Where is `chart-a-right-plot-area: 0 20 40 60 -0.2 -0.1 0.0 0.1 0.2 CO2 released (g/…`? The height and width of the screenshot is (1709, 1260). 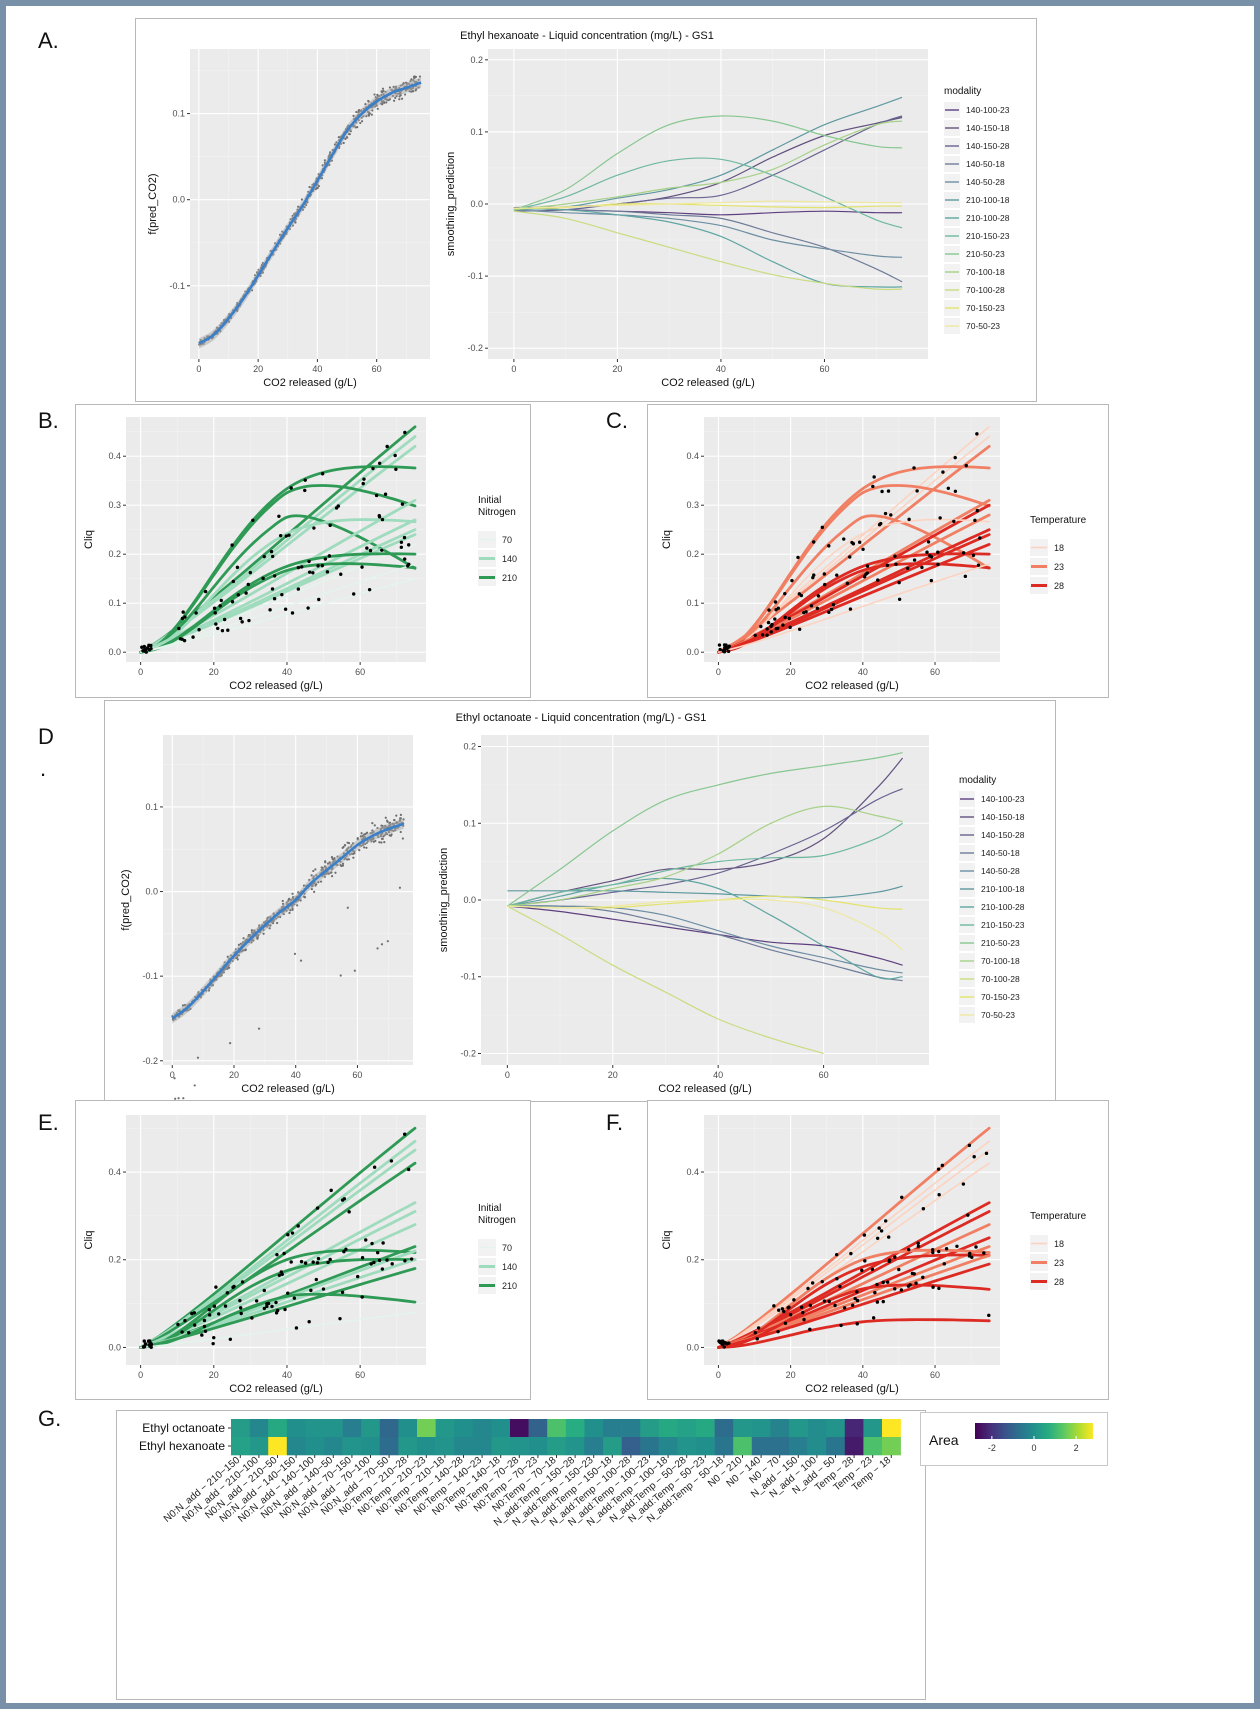
chart-a-right-plot-area: 0 20 40 60 -0.2 -0.1 0.0 0.1 0.2 CO2 released (g/… is located at coordinates (686, 219).